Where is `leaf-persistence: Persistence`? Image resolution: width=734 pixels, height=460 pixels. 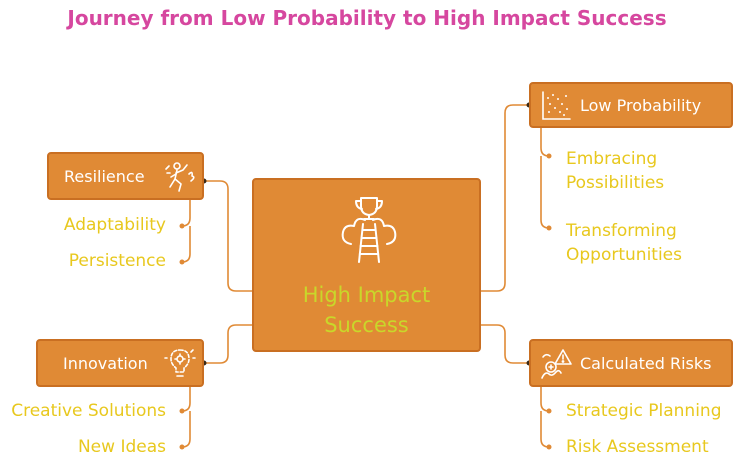
leaf-persistence: Persistence is located at coordinates (117, 261).